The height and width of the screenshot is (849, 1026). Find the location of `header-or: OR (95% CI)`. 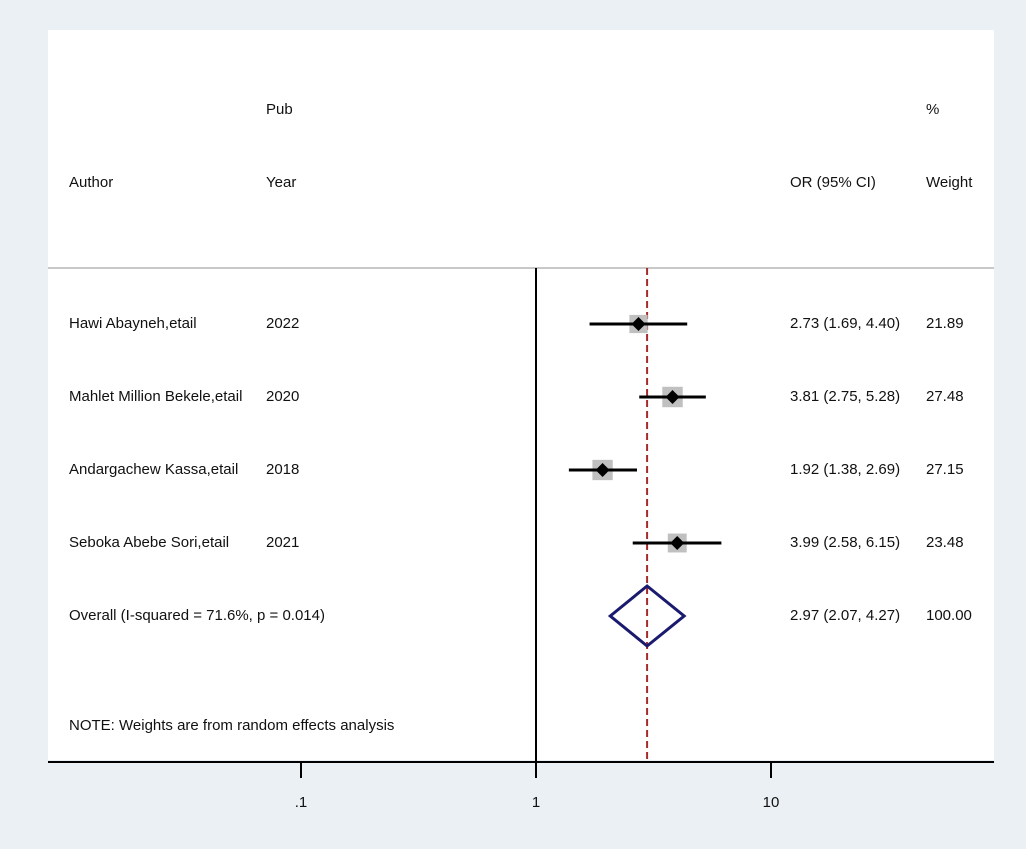

header-or: OR (95% CI) is located at coordinates (833, 182).